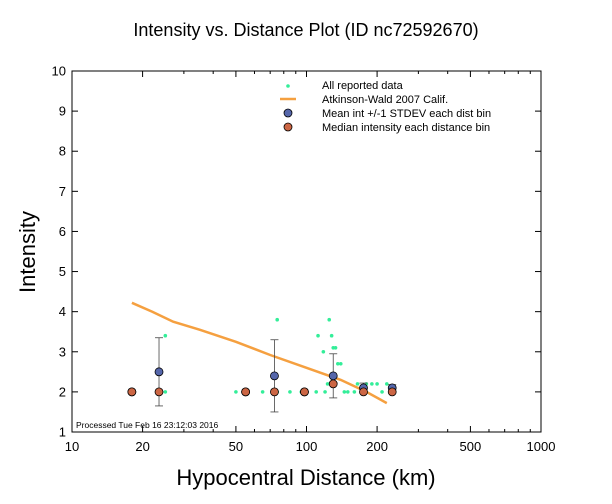 The image size is (612, 504). I want to click on series-layer, so click(262, 357).